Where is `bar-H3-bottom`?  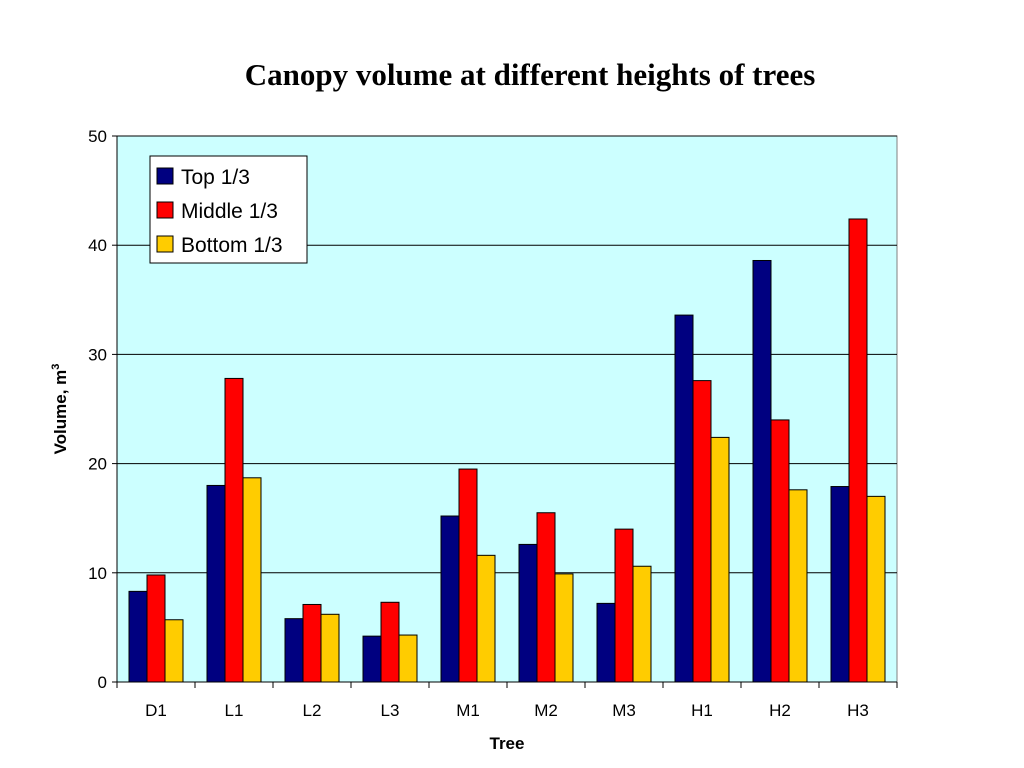
bar-H3-bottom is located at coordinates (876, 589).